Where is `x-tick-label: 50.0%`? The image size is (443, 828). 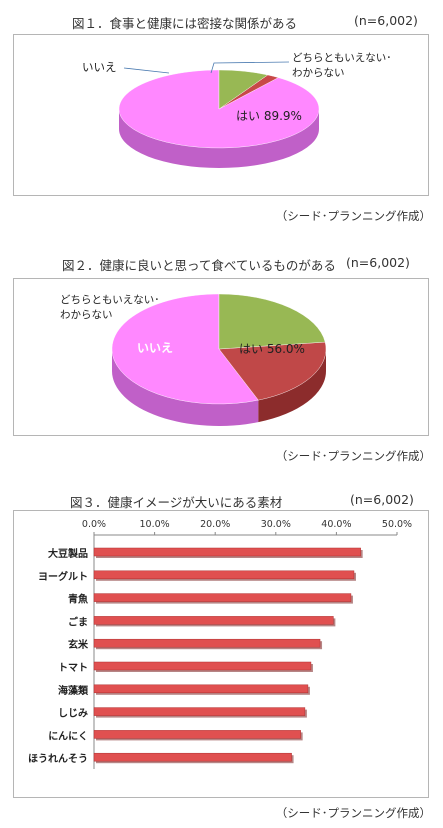
x-tick-label: 50.0% is located at coordinates (397, 524).